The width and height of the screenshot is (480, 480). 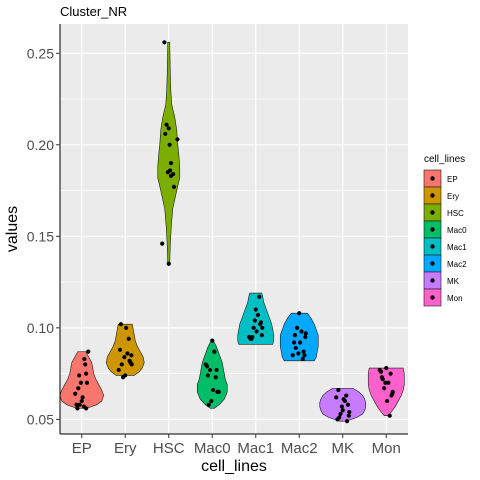 I want to click on legend-label-ep: EP, so click(x=452, y=179).